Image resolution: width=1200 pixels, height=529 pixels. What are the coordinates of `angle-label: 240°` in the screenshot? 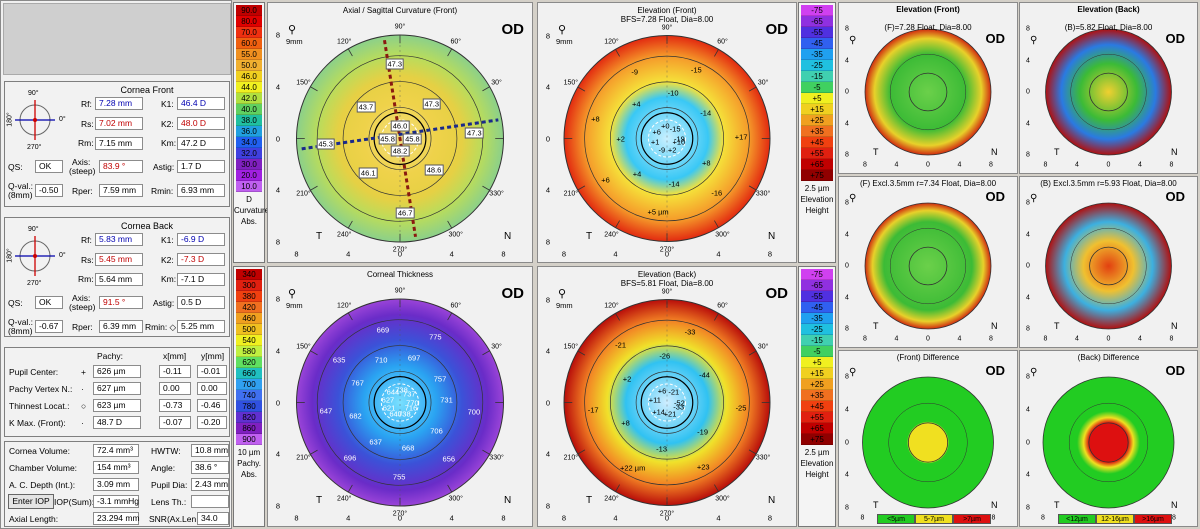 It's located at (611, 235).